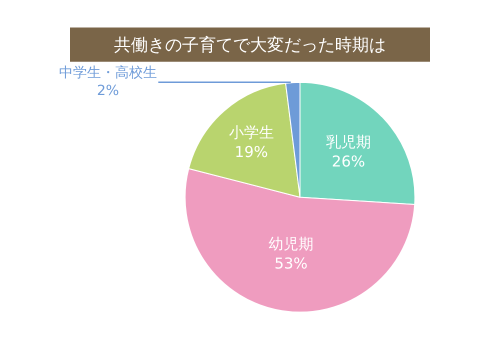  What do you see at coordinates (291, 244) in the screenshot?
I see `slice-label: 幼児期` at bounding box center [291, 244].